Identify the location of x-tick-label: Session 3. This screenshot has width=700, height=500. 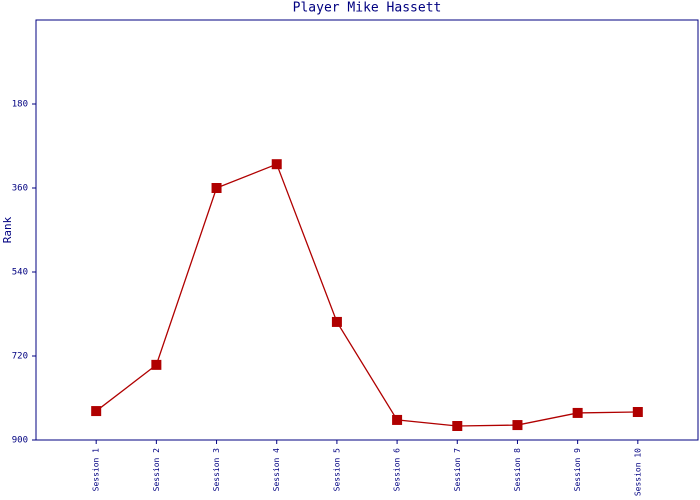
(216, 470).